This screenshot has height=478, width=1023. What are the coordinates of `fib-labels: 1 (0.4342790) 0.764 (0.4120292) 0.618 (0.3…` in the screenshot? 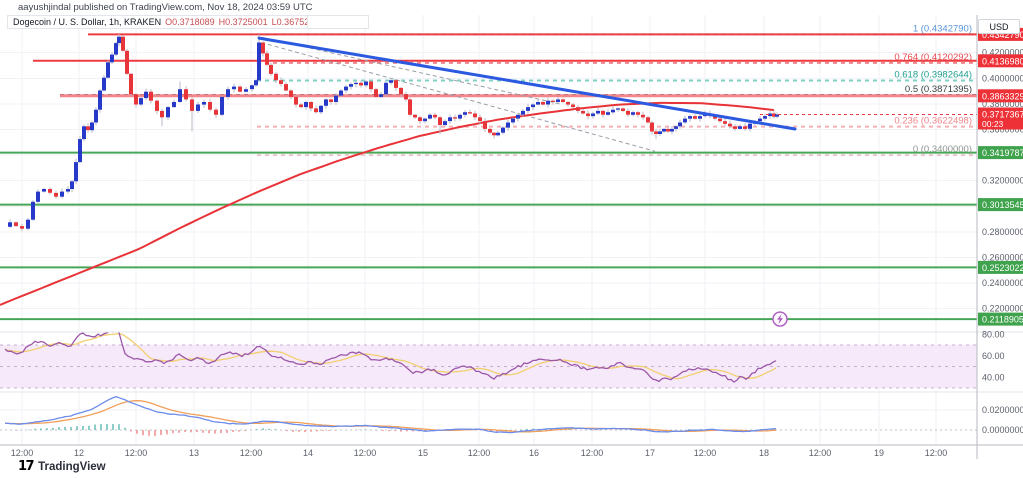 It's located at (933, 89).